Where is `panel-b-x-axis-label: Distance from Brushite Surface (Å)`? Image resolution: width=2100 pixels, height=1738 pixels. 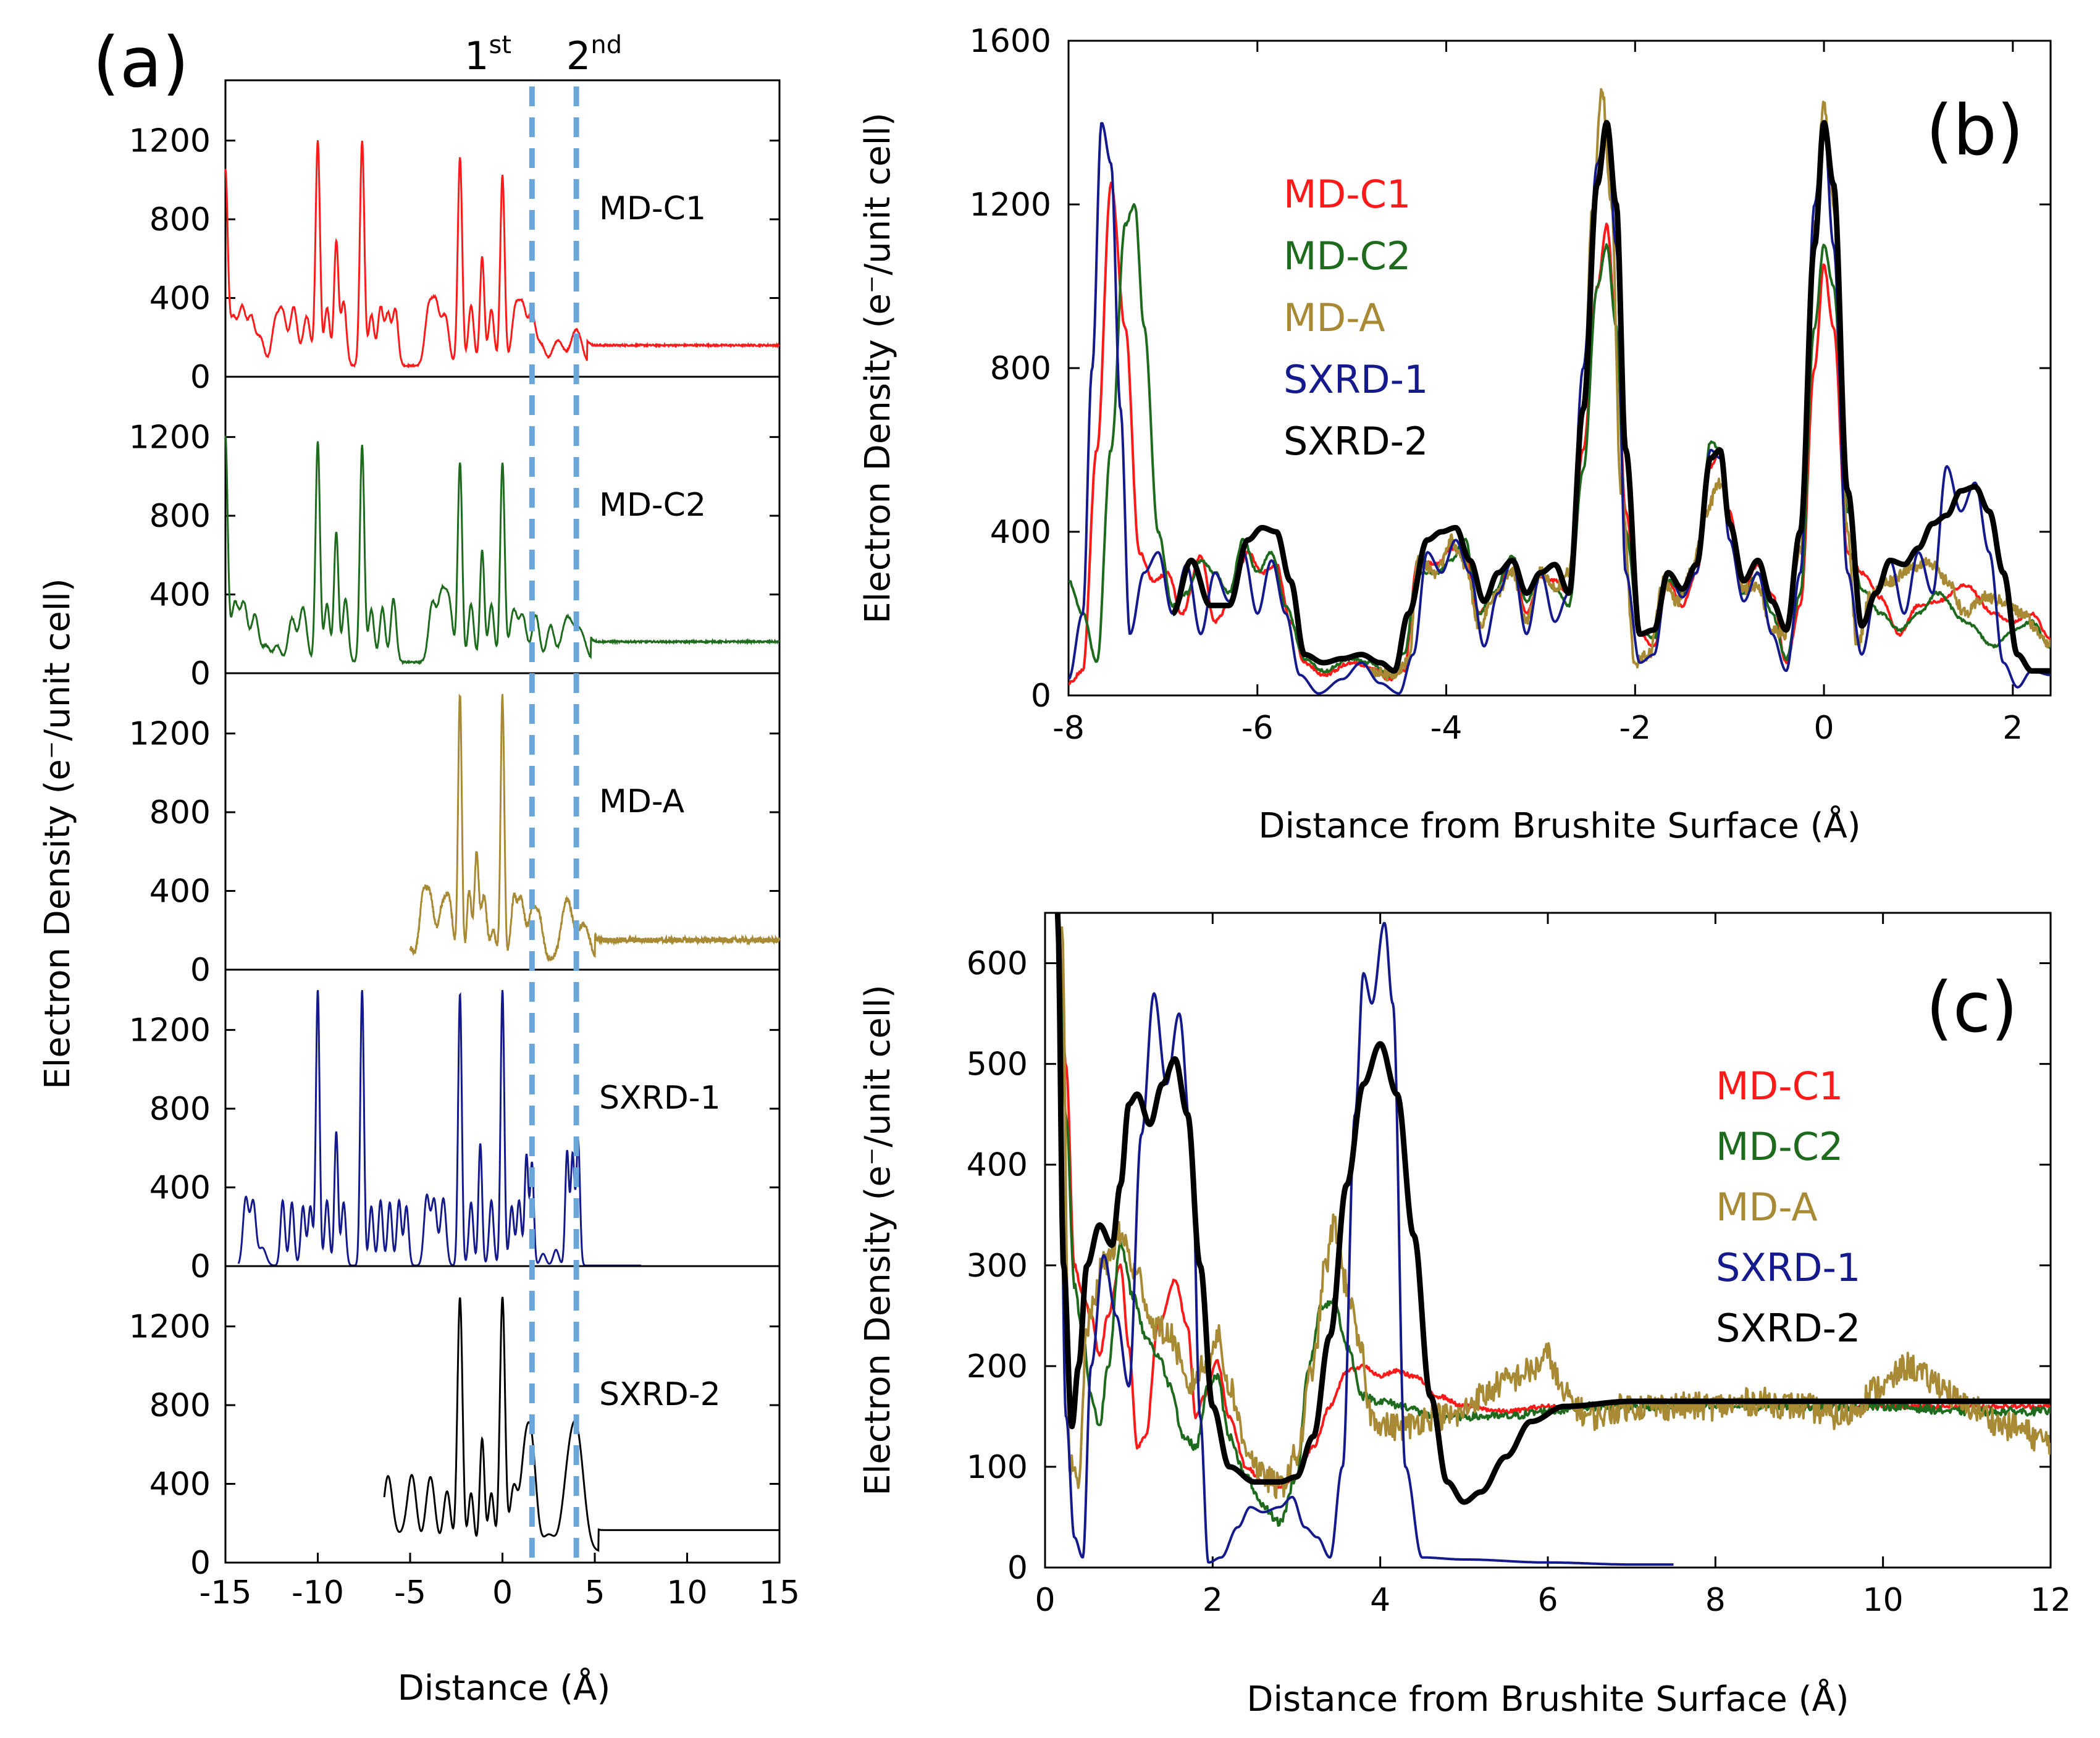
panel-b-x-axis-label: Distance from Brushite Surface (Å) is located at coordinates (1559, 825).